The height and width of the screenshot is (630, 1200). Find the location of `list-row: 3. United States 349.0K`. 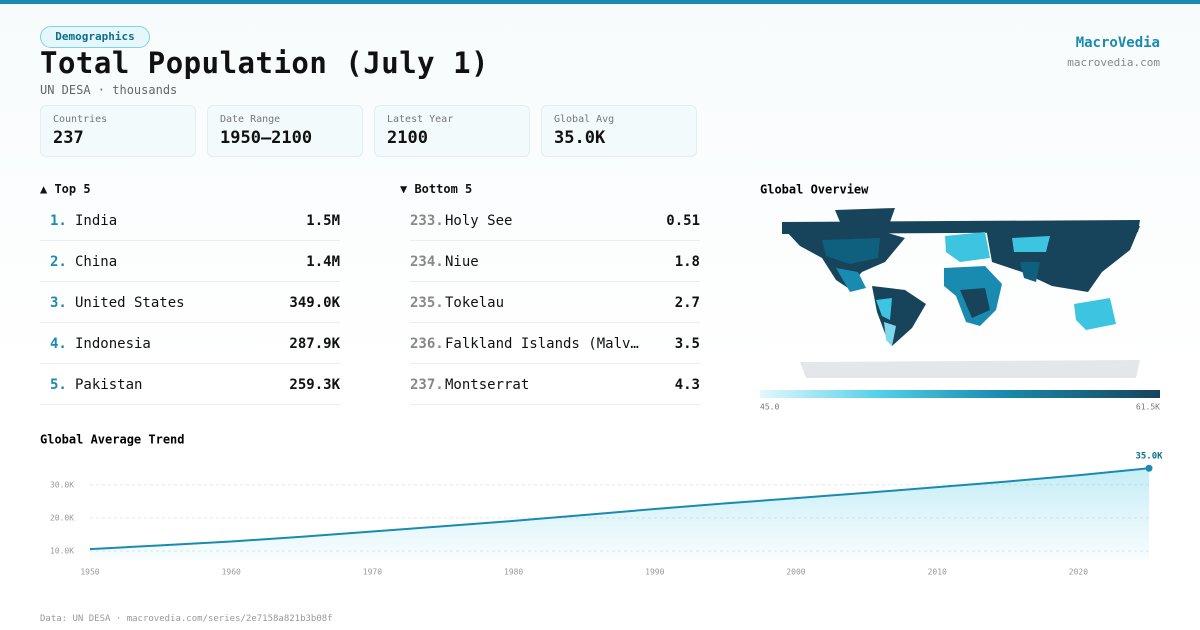

list-row: 3. United States 349.0K is located at coordinates (190, 302).